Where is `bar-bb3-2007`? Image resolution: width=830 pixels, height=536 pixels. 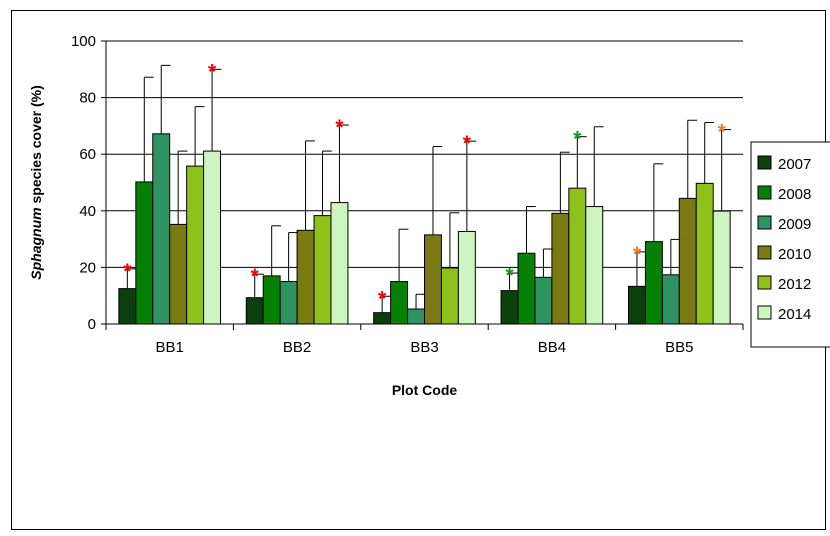
bar-bb3-2007 is located at coordinates (382, 318).